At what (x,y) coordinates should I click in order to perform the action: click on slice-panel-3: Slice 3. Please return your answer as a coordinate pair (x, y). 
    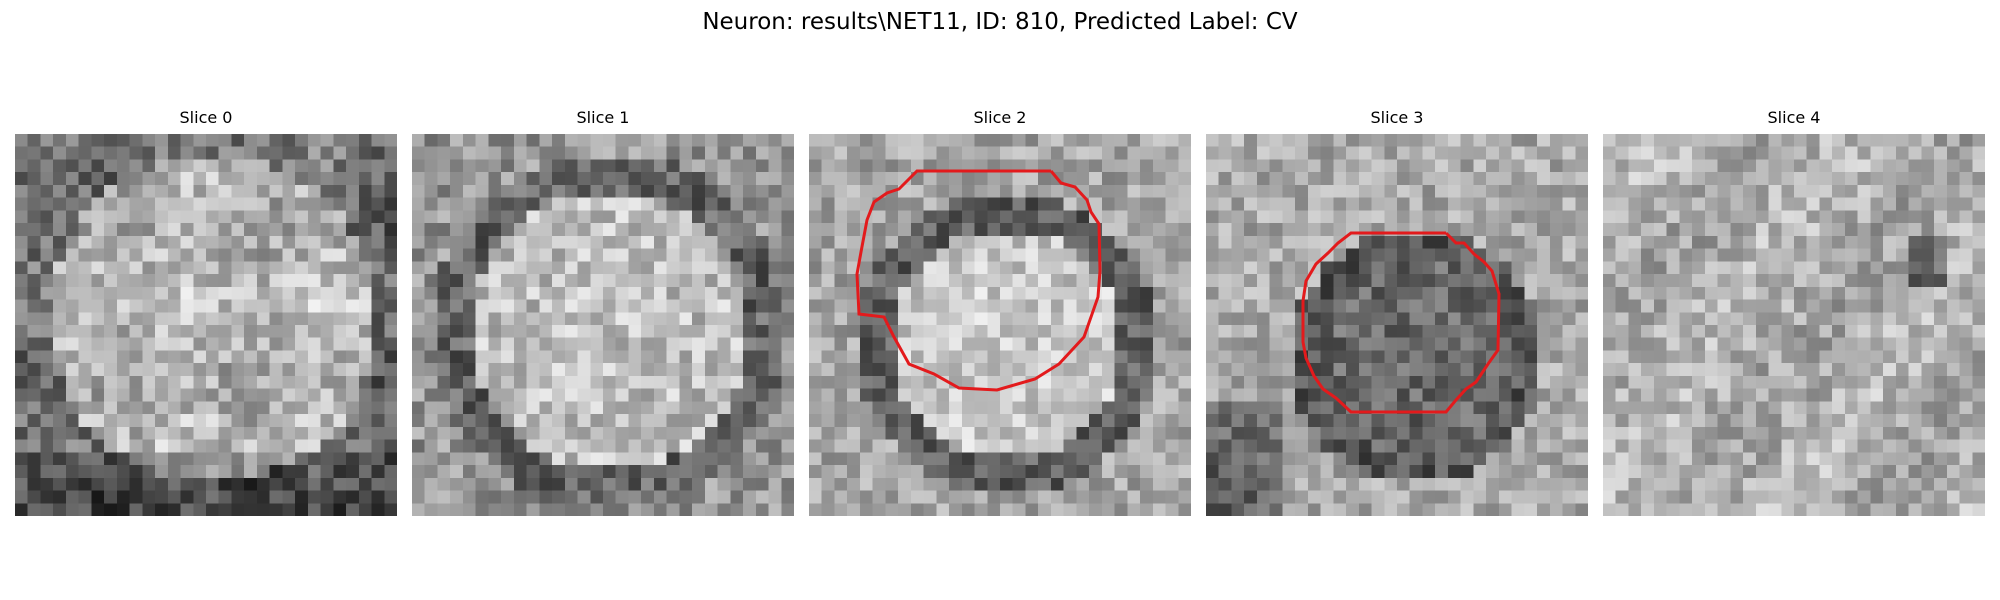
    Looking at the image, I should click on (1397, 312).